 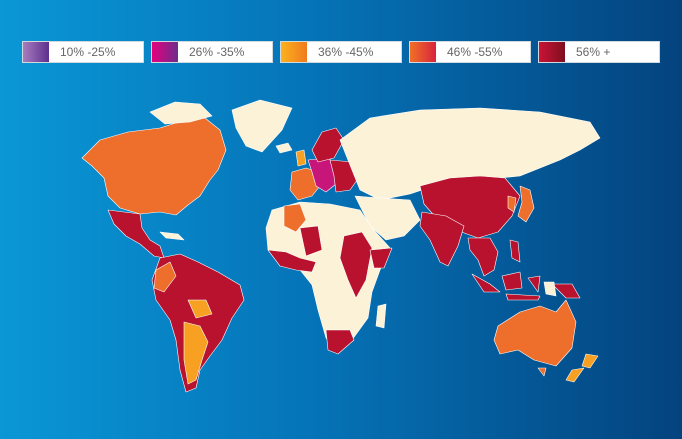 What do you see at coordinates (512, 204) in the screenshot?
I see `region-korea` at bounding box center [512, 204].